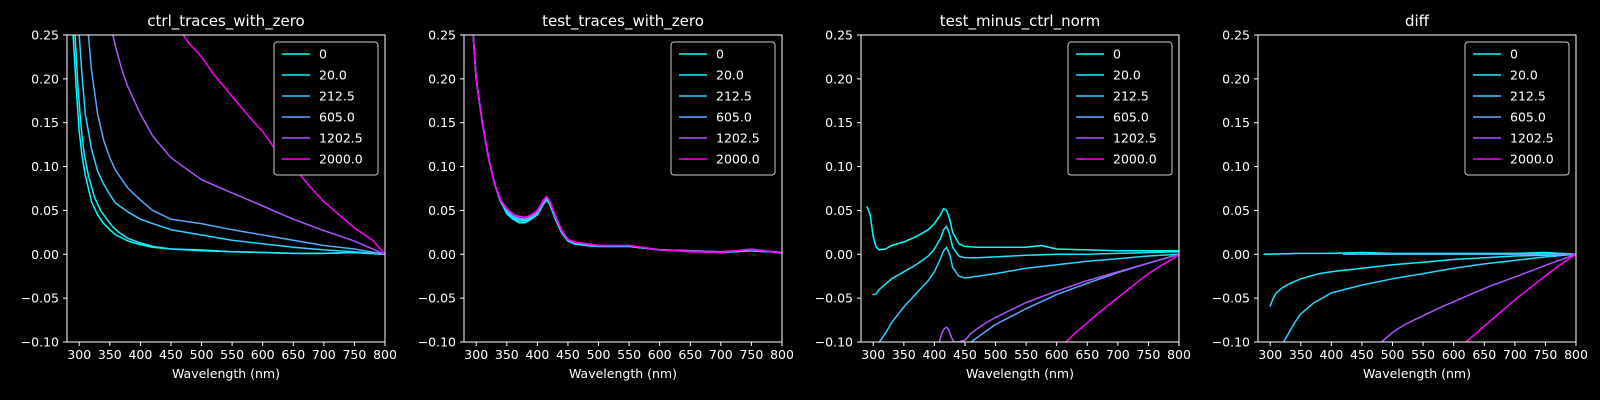  Describe the element at coordinates (623, 21) in the screenshot. I see `chart-title: test_traces_with_zero` at that location.